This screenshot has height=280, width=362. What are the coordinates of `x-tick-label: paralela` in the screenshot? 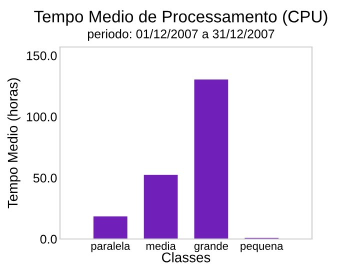 It's located at (110, 247).